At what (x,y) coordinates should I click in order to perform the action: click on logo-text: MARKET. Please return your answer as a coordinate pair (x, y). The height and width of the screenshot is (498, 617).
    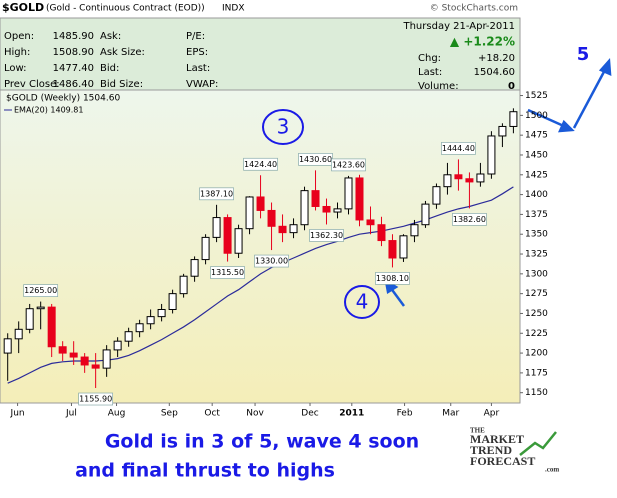
    Looking at the image, I should click on (497, 439).